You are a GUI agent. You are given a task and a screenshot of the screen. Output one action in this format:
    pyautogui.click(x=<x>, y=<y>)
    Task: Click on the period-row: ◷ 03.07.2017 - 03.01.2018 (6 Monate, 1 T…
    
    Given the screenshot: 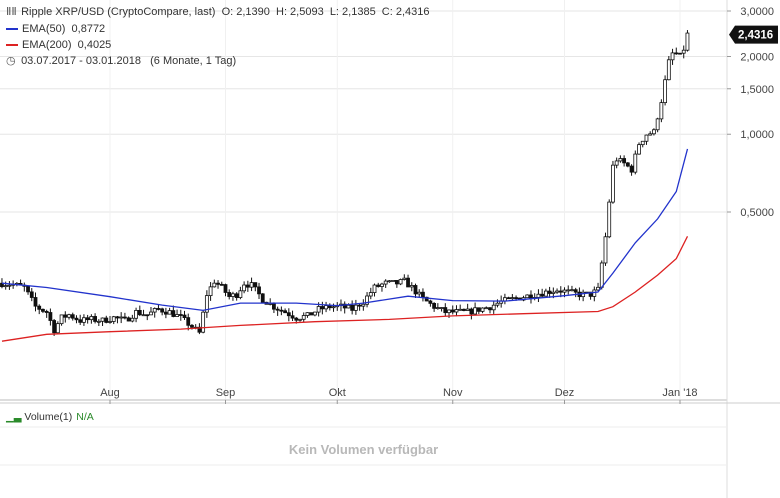 What is the action you would take?
    pyautogui.click(x=121, y=61)
    